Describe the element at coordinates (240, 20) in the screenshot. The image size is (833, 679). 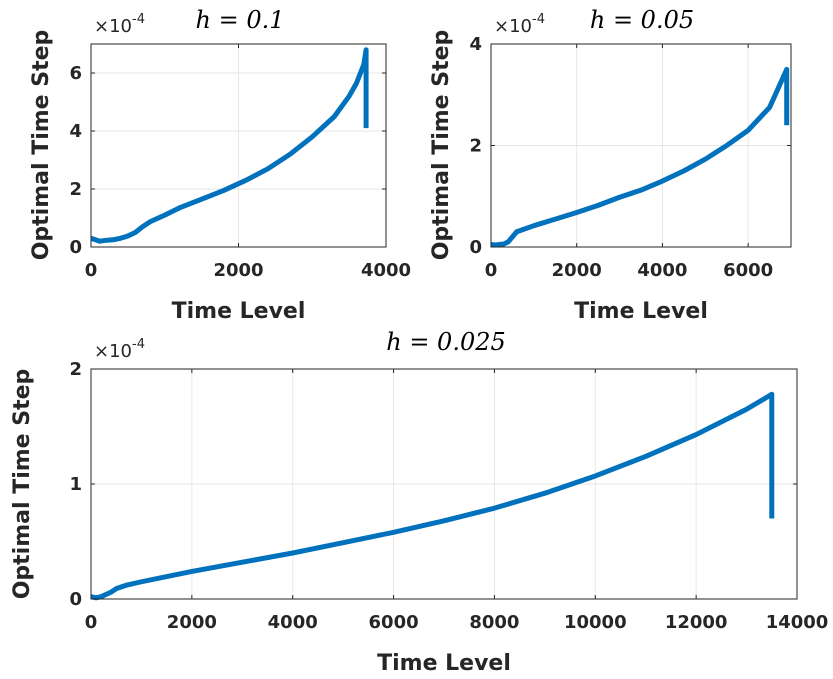
I see `chart-title: h = 0.1` at that location.